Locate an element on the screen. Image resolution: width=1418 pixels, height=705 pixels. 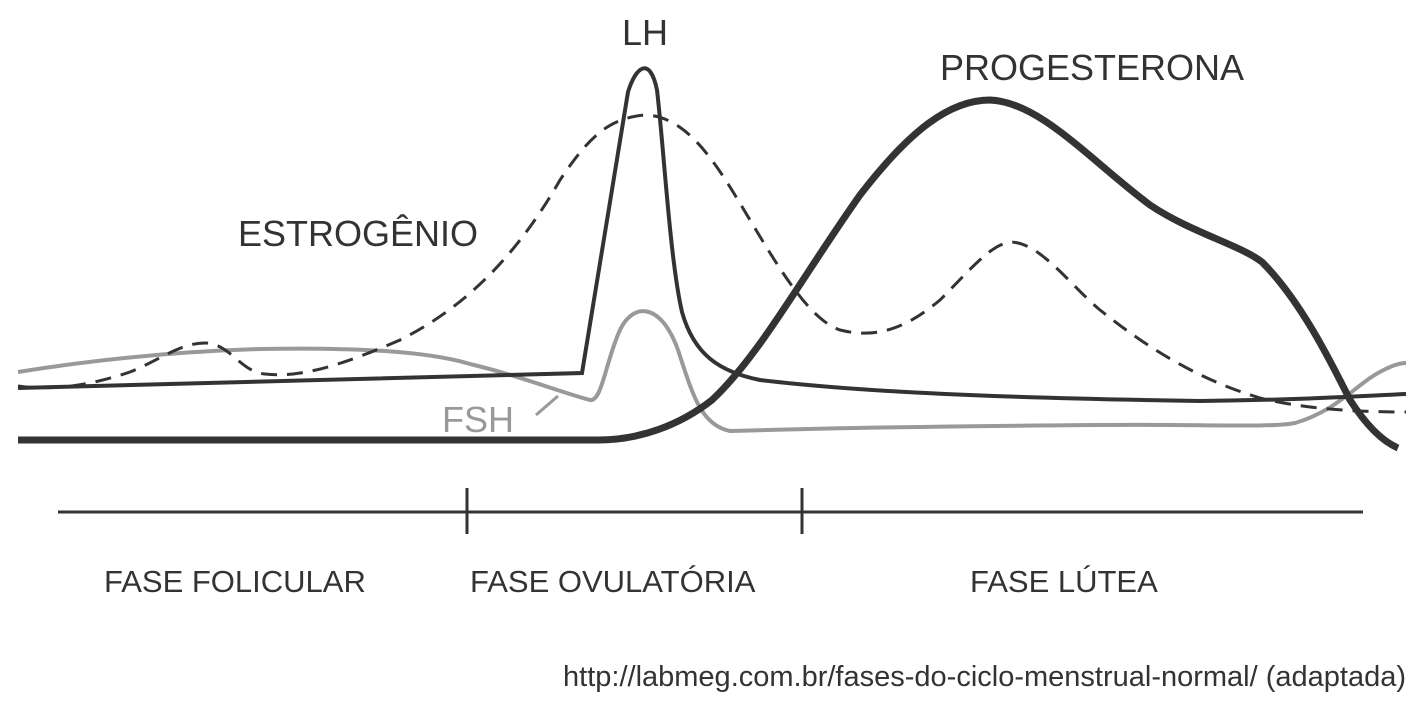
phase-folicular-label: FASE FOLICULAR is located at coordinates (235, 581).